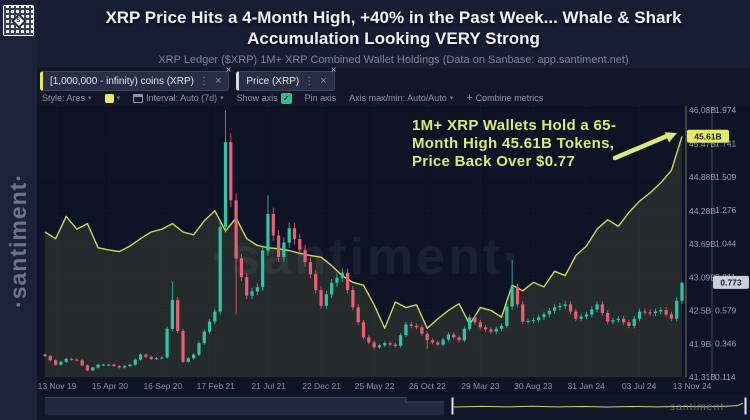 This screenshot has height=420, width=750. Describe the element at coordinates (122, 81) in the screenshot. I see `metric-chip-label: [1,000,000 - infinity) coins (XRP)` at that location.